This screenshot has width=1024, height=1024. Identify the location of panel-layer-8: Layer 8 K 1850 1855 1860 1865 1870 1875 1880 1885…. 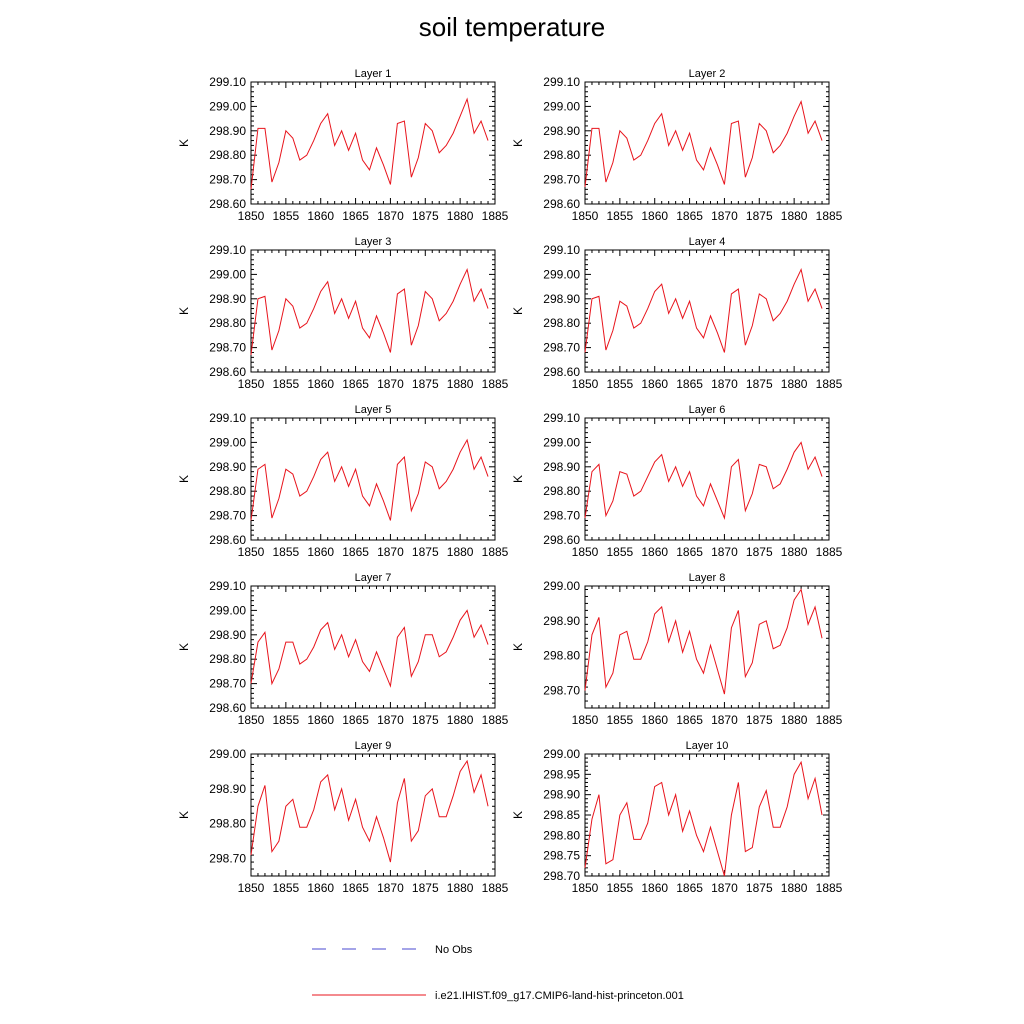
(677, 649).